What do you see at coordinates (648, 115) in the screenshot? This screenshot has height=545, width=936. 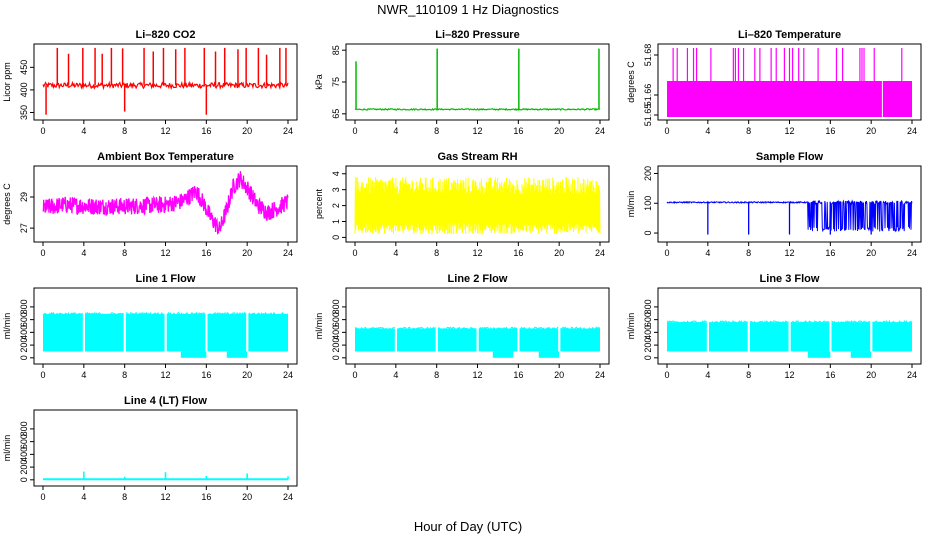 I see `y-tick-label: 51.65` at bounding box center [648, 115].